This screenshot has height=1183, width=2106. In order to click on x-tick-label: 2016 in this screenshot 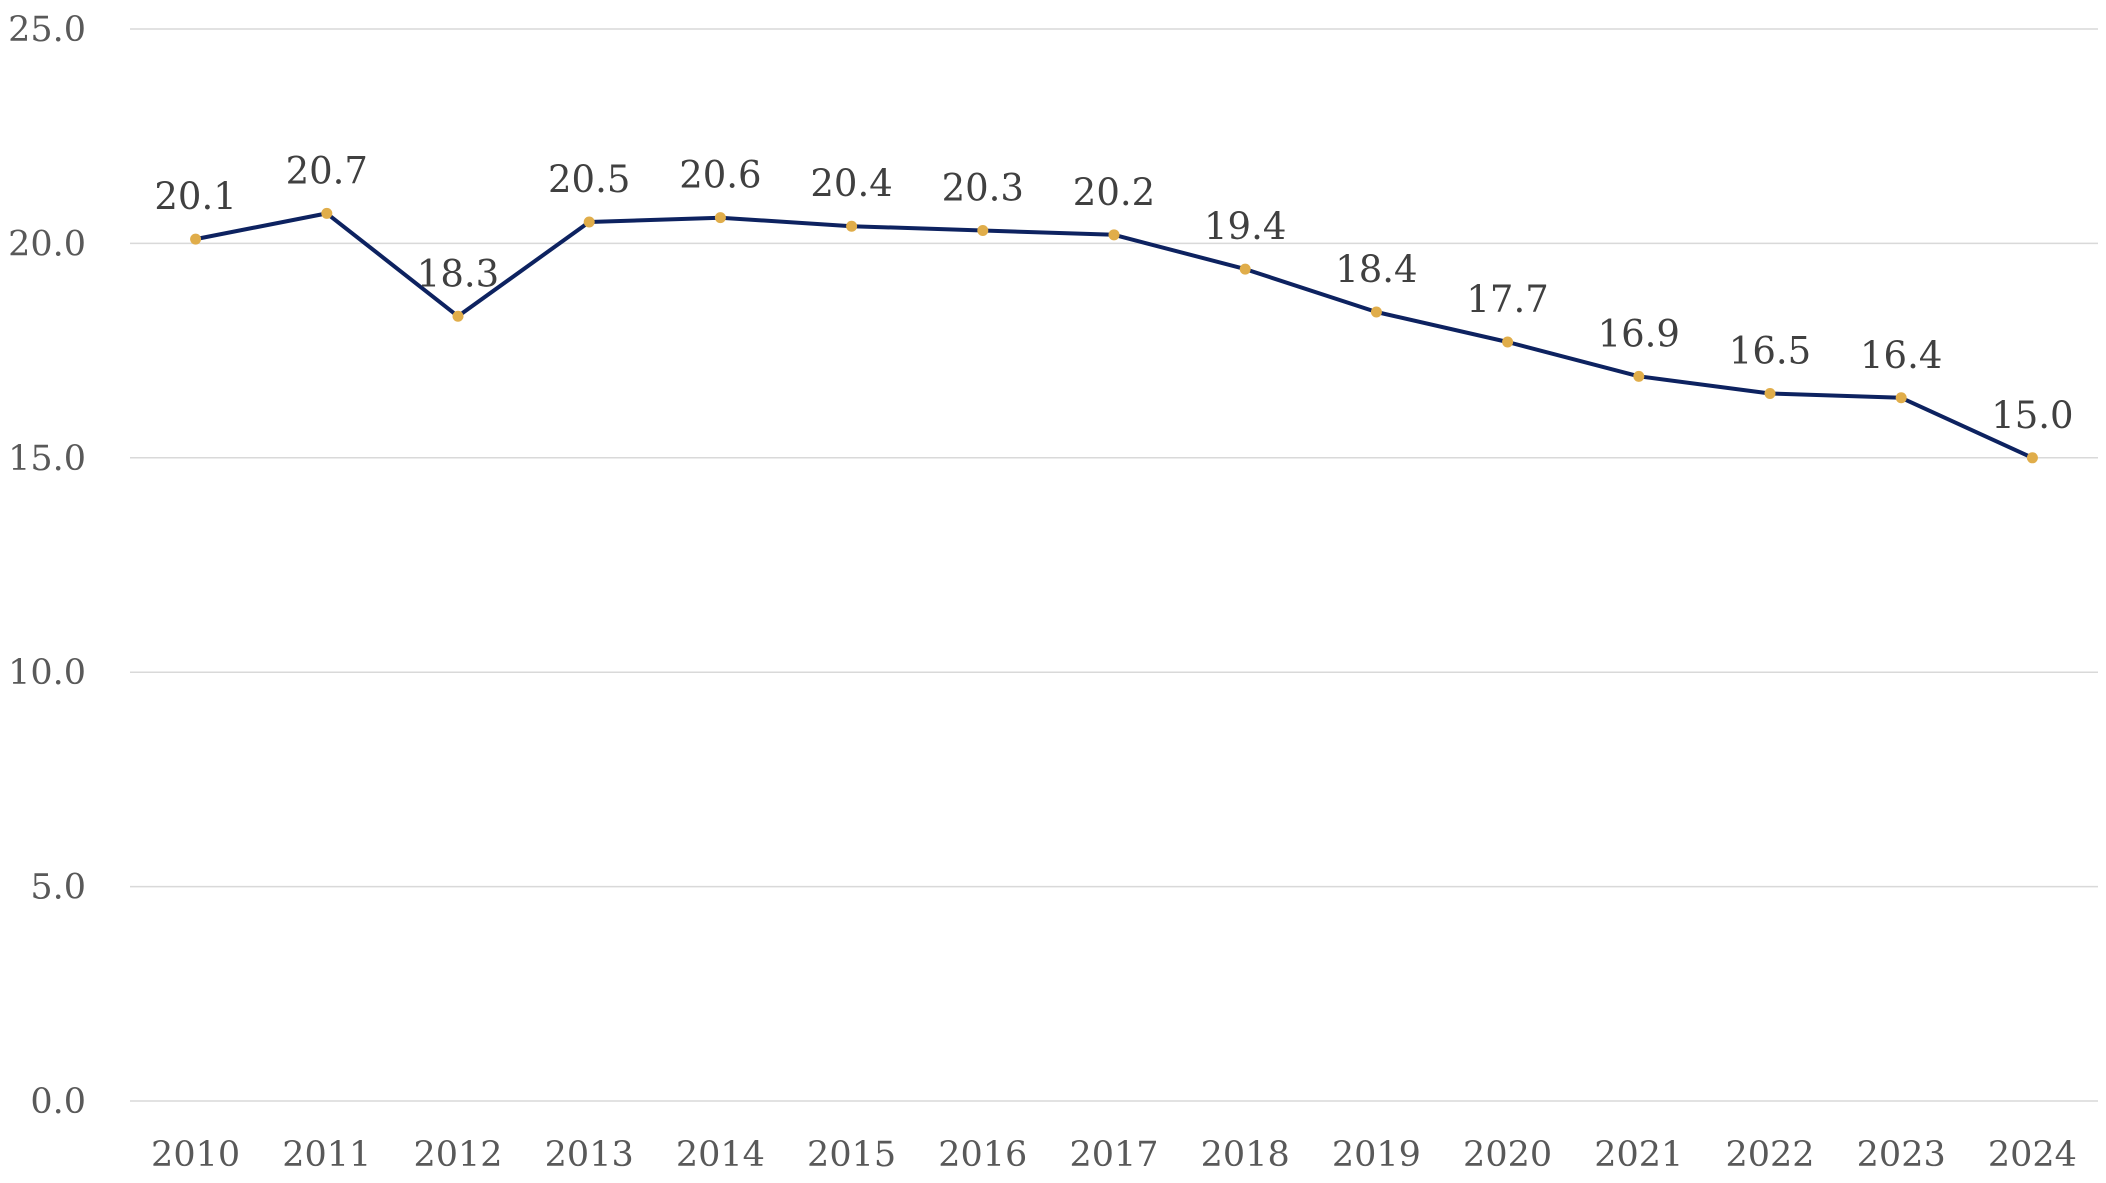, I will do `click(982, 1155)`.